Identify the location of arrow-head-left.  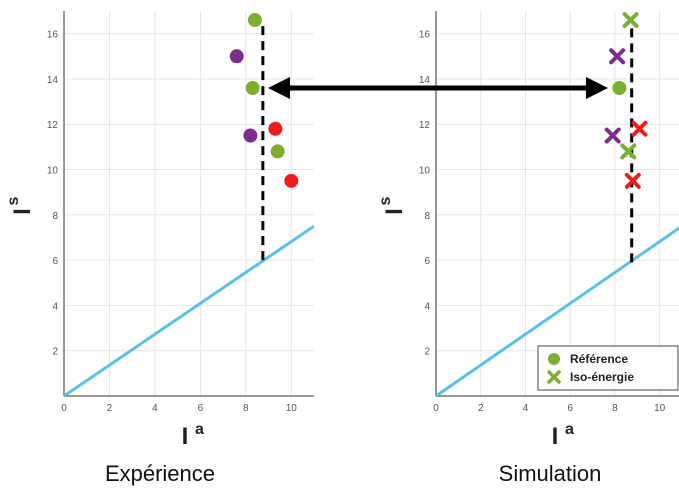
(279, 88).